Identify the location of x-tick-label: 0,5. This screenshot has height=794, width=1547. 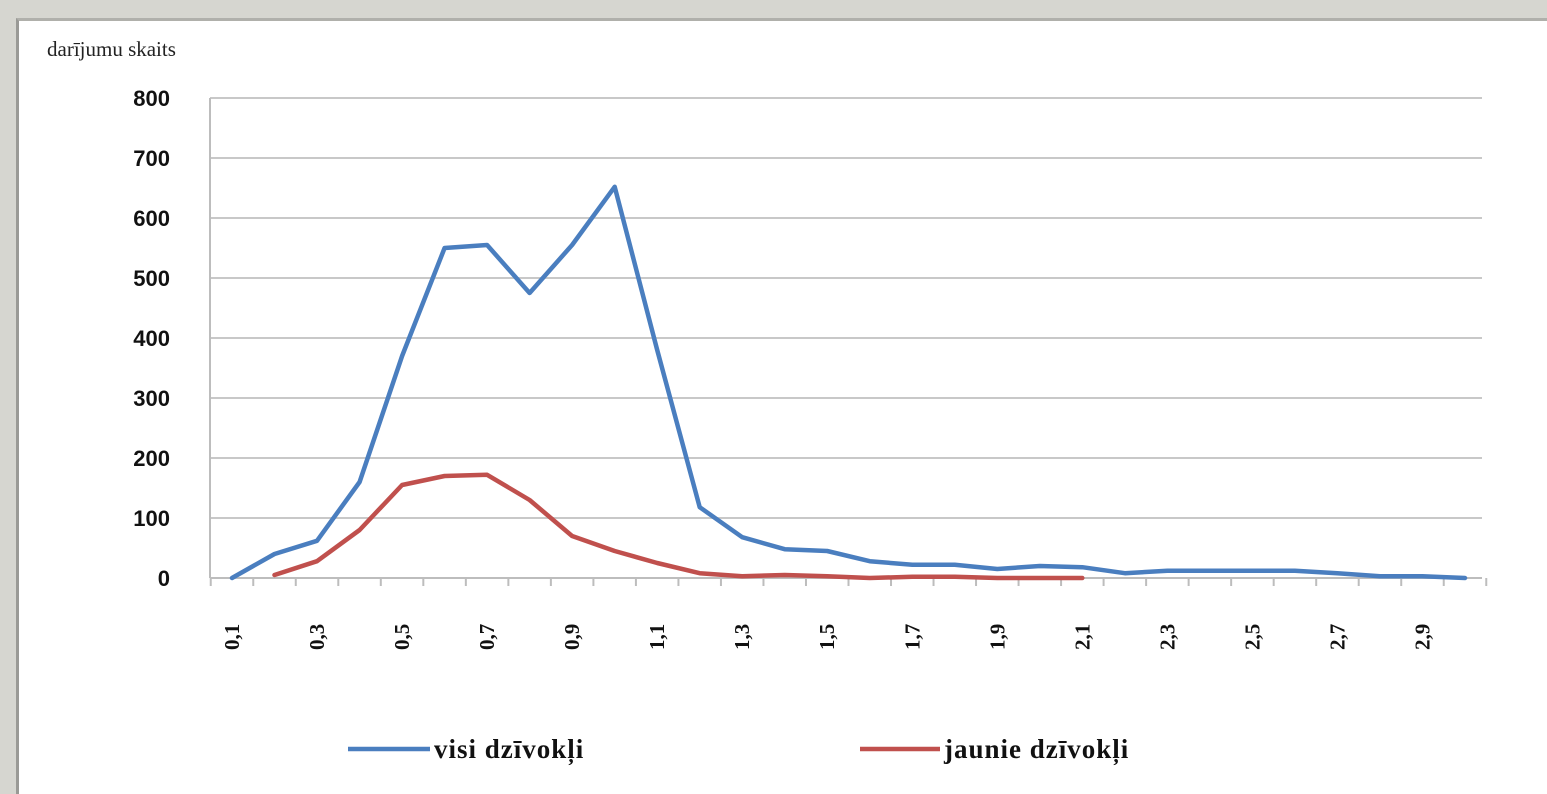
(402, 637).